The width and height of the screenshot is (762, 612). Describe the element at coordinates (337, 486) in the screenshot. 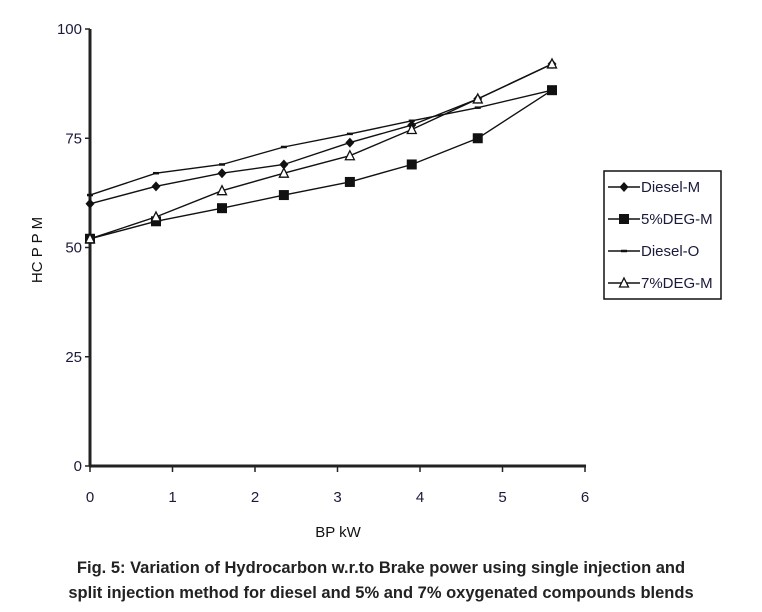

I see `x-ticks: 0 1 2 3 4 5 6` at that location.